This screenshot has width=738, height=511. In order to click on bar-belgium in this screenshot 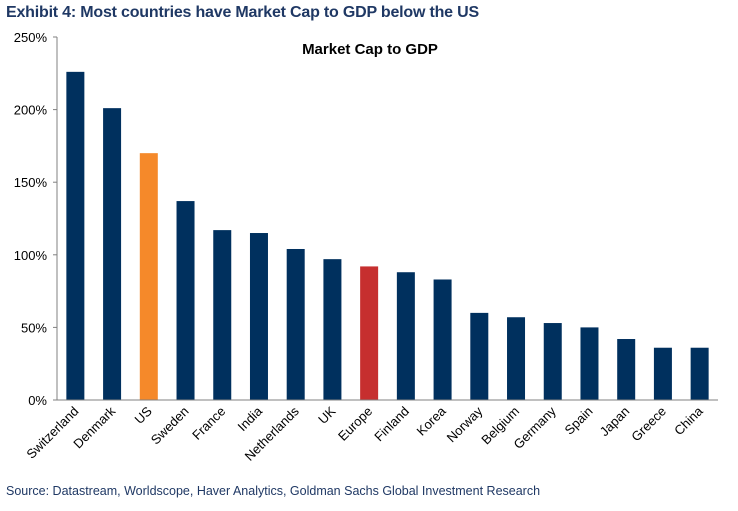, I will do `click(516, 358)`.